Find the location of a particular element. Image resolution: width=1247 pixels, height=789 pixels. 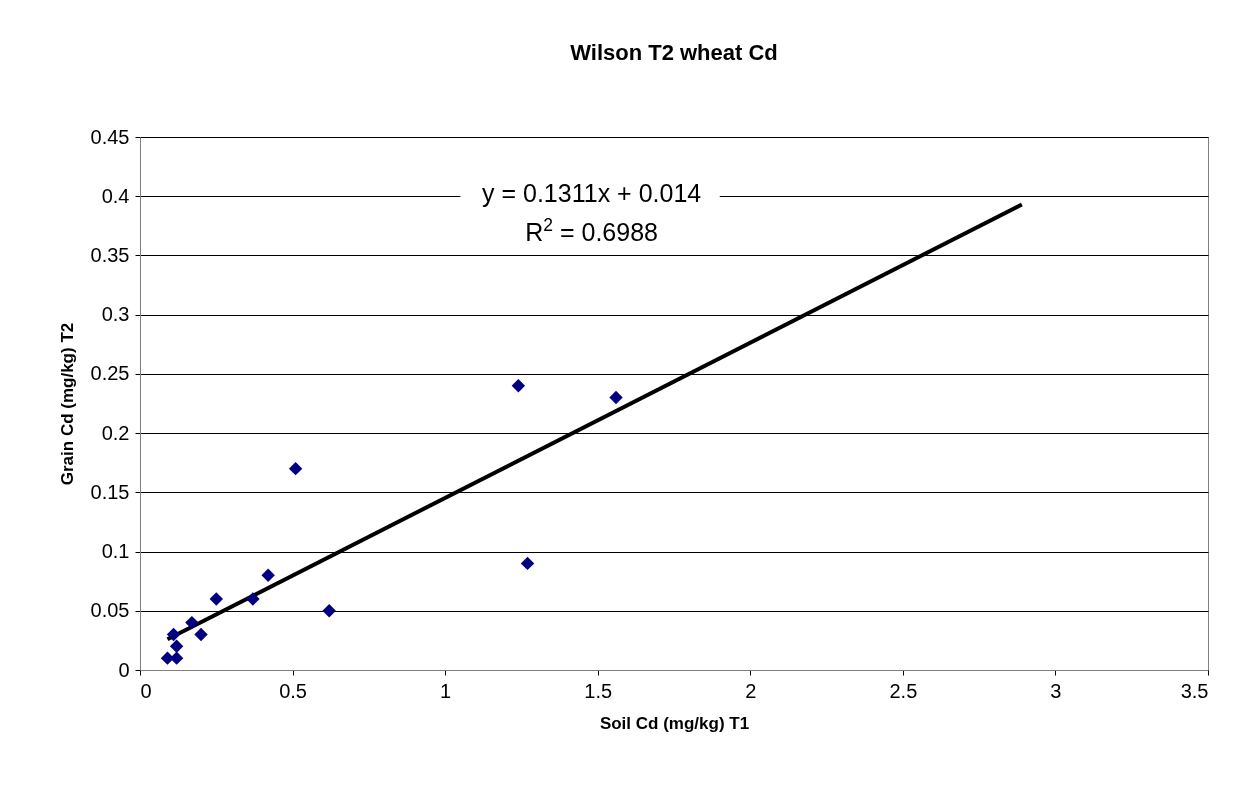

x-tick-label: 0 is located at coordinates (146, 690).